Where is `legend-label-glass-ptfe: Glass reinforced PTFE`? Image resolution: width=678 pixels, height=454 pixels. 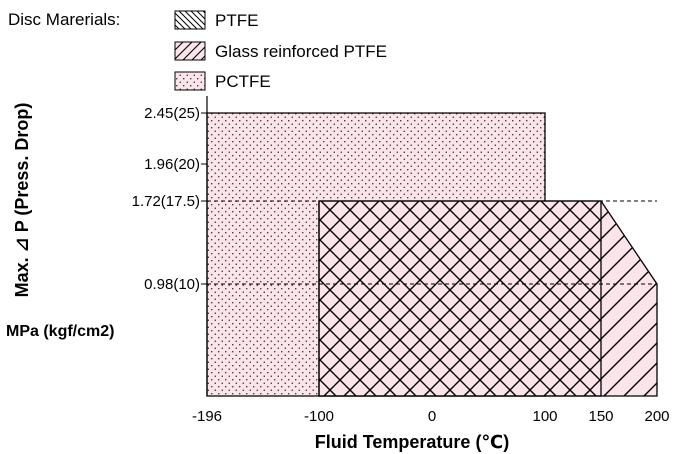 legend-label-glass-ptfe: Glass reinforced PTFE is located at coordinates (301, 51).